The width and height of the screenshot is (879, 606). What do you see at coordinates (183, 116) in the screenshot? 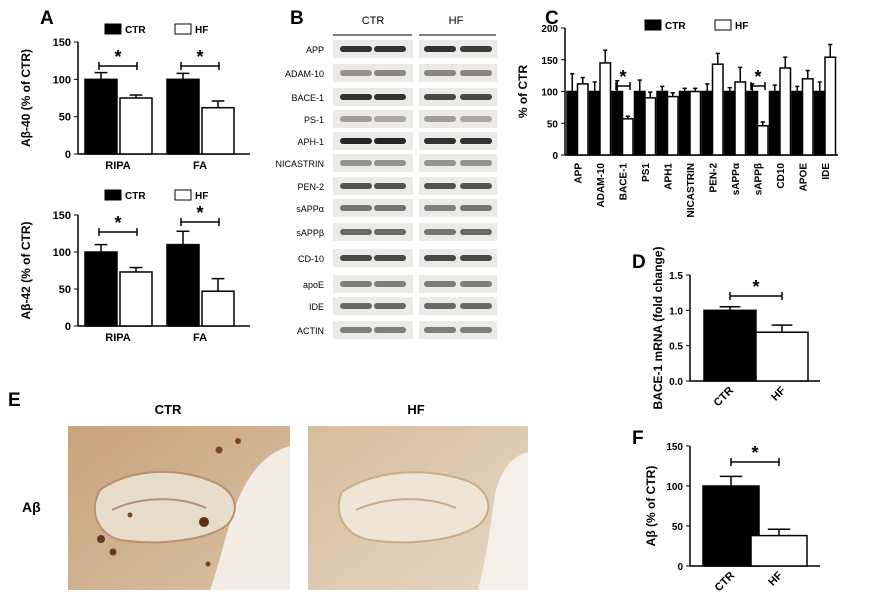
I see `bar-ctr-fa` at bounding box center [183, 116].